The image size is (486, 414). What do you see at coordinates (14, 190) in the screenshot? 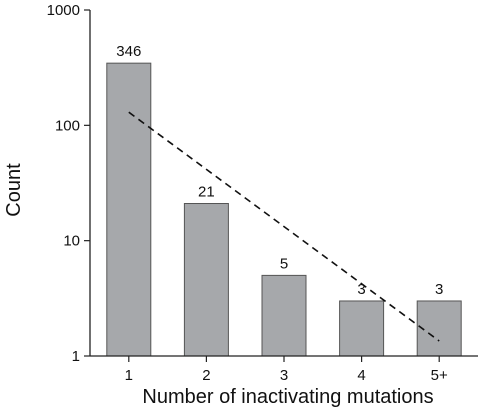
I see `y-axis-title: Count` at bounding box center [14, 190].